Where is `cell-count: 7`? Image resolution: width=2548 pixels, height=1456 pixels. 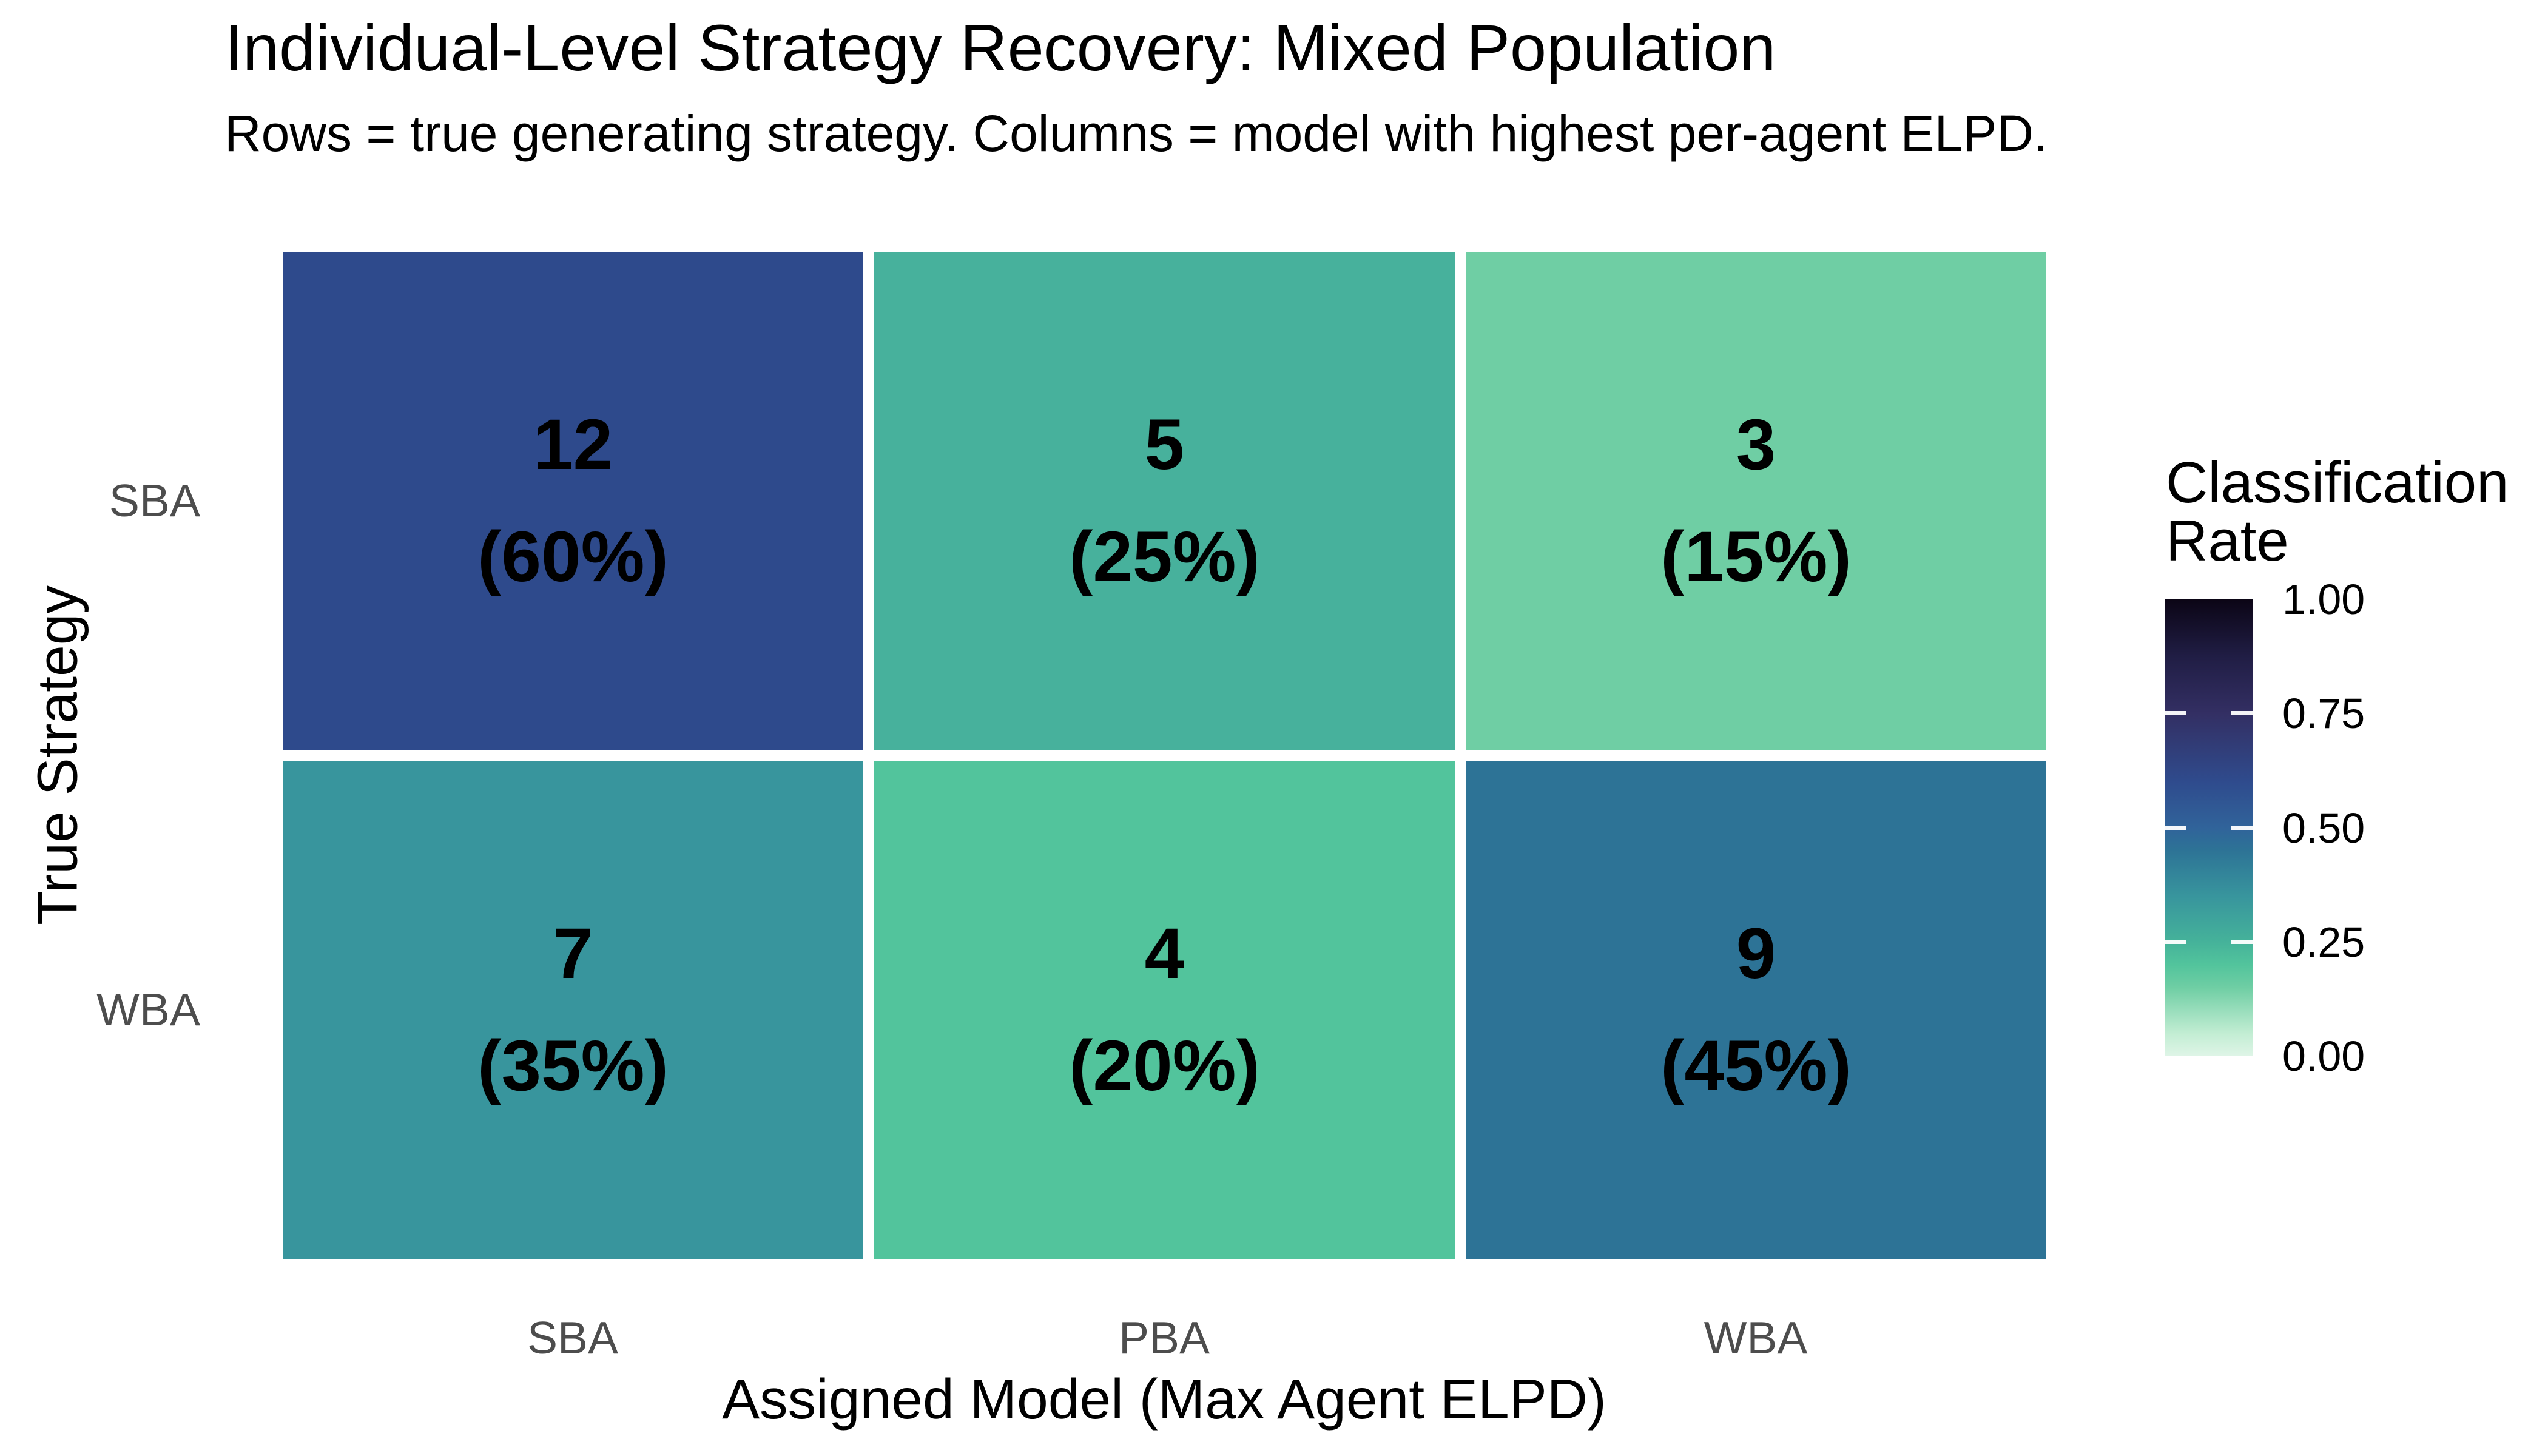 cell-count: 7 is located at coordinates (573, 954).